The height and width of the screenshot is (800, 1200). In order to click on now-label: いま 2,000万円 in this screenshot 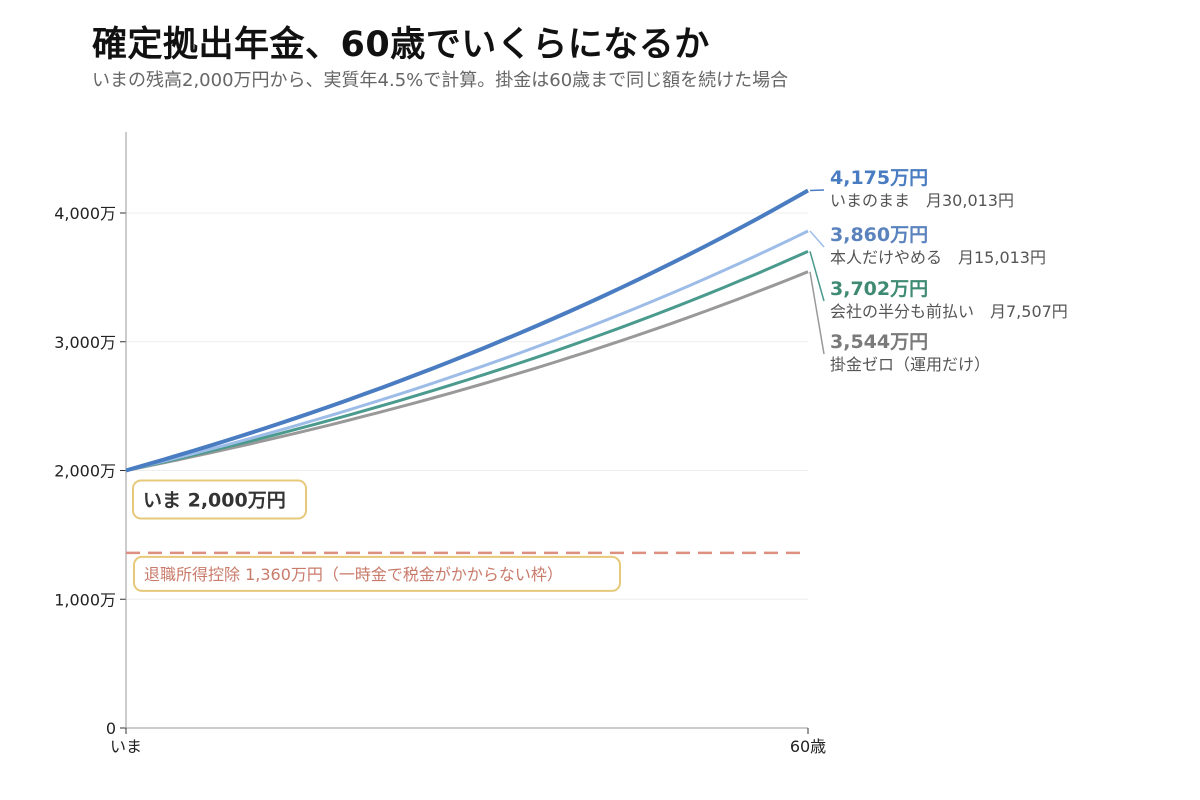, I will do `click(214, 501)`.